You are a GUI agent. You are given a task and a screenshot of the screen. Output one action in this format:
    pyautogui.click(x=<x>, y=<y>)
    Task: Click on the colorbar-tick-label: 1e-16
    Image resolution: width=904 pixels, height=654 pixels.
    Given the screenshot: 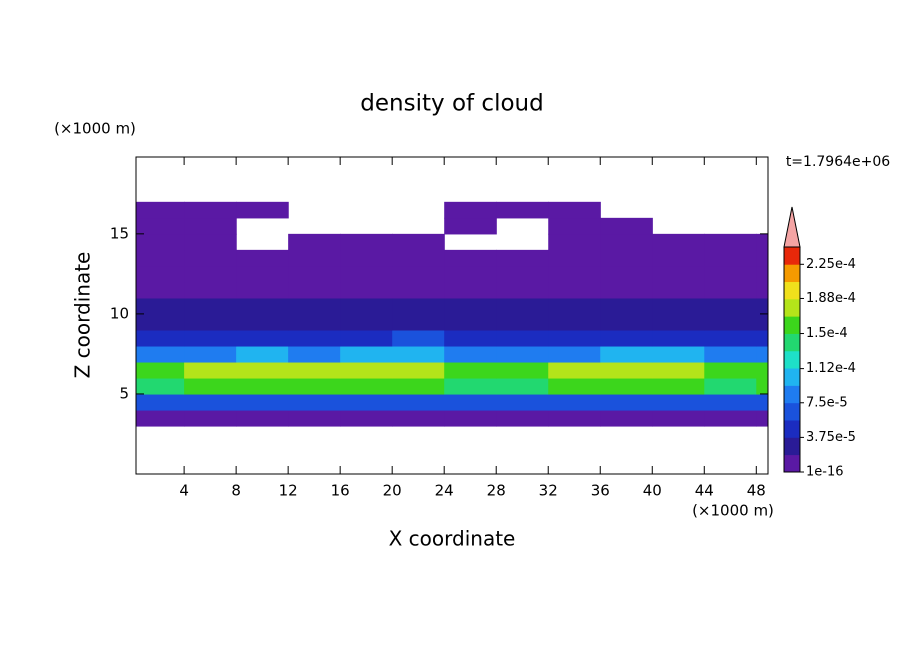 What is the action you would take?
    pyautogui.click(x=825, y=472)
    